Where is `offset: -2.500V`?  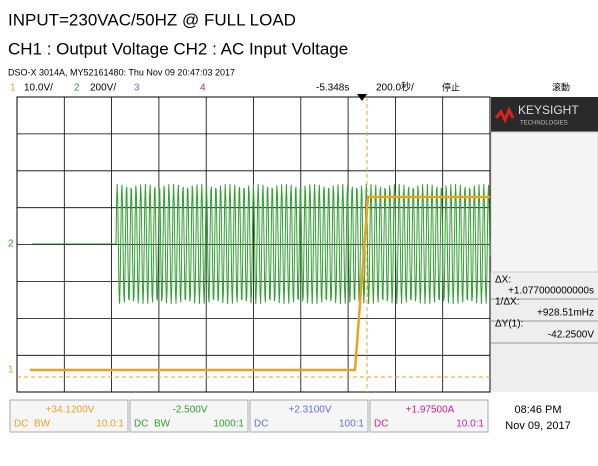 offset: -2.500V is located at coordinates (189, 410).